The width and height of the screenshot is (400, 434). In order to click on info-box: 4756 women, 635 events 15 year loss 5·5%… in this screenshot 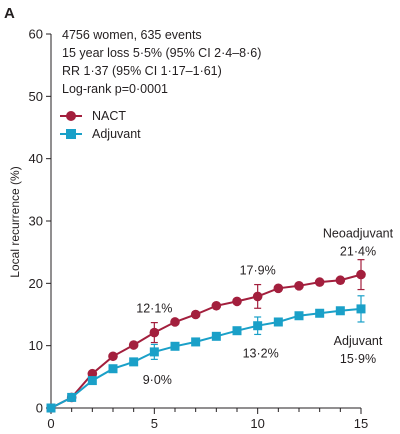, I will do `click(161, 62)`.